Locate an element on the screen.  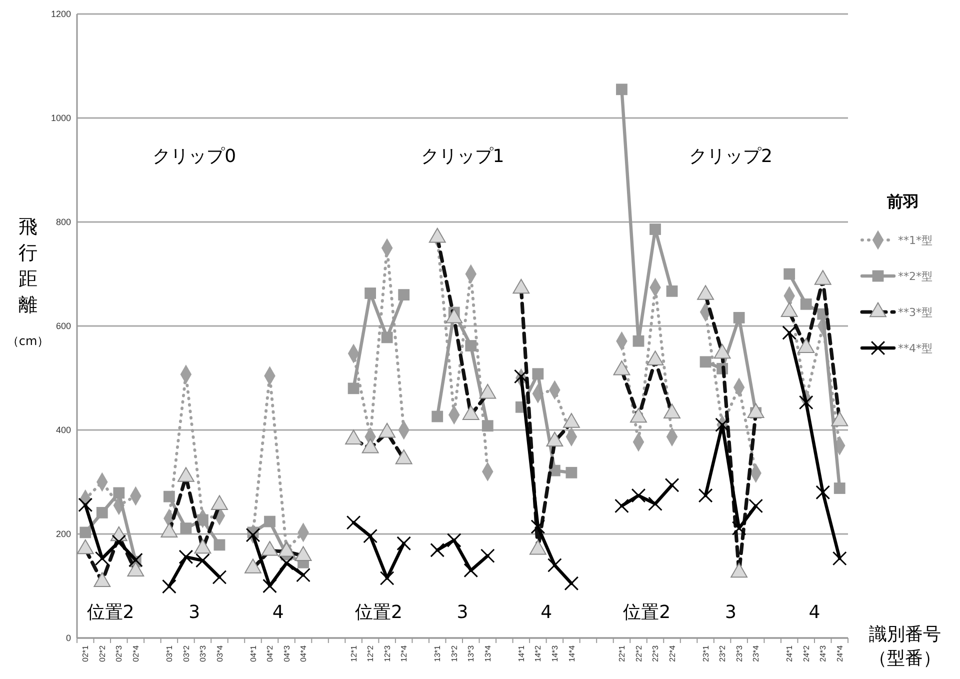
x-tick-label: 02*4 is located at coordinates (135, 653).